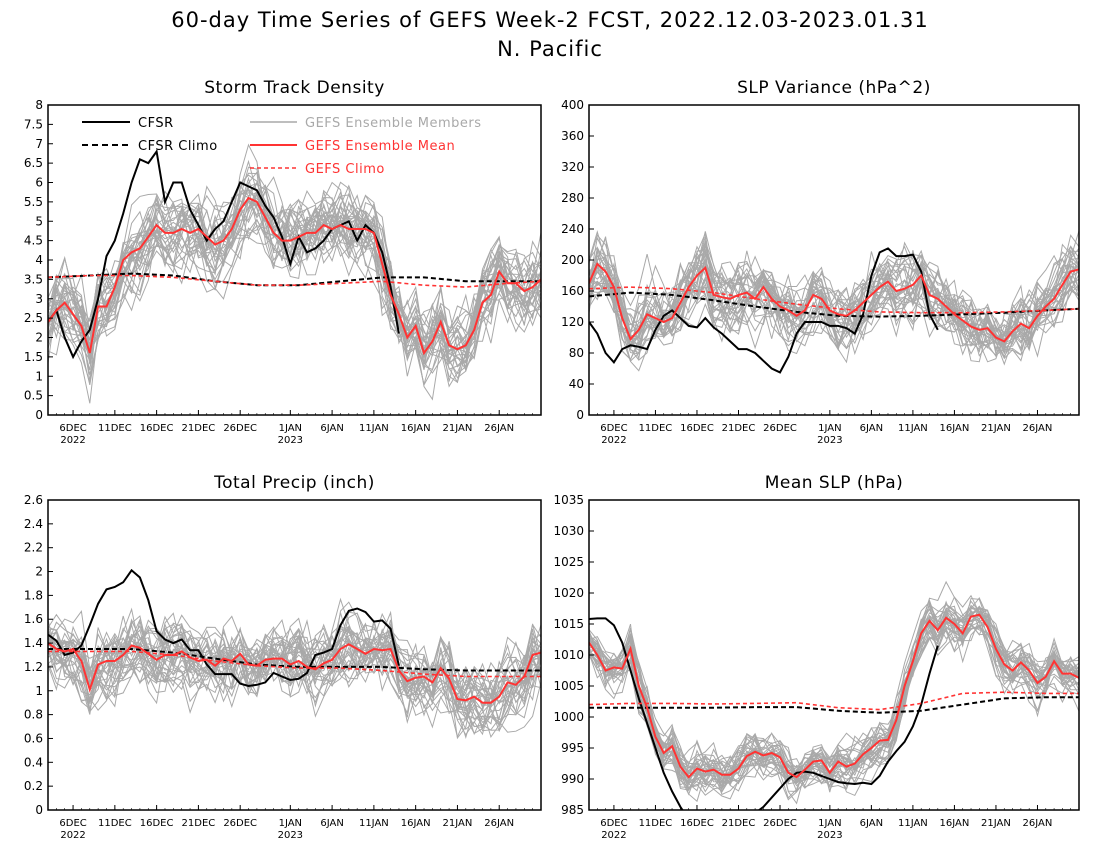 This screenshot has width=1100, height=850. I want to click on y-tick-label: 240, so click(572, 229).